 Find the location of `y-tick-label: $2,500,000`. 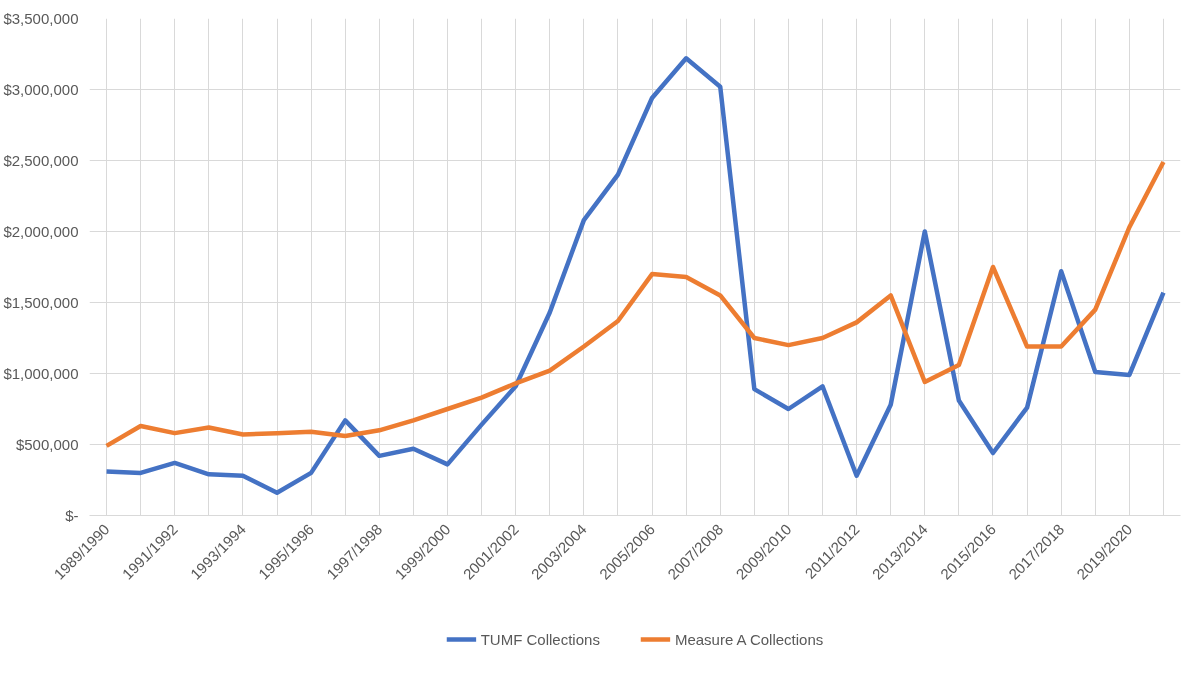

y-tick-label: $2,500,000 is located at coordinates (41, 160).